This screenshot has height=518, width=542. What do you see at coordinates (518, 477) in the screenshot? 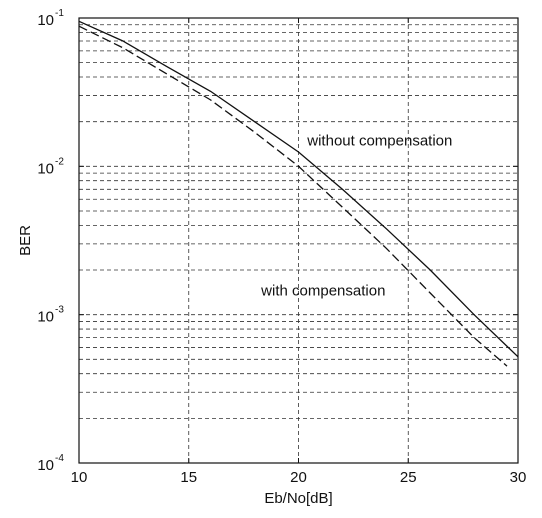
I see `x-tick-label: 30` at bounding box center [518, 477].